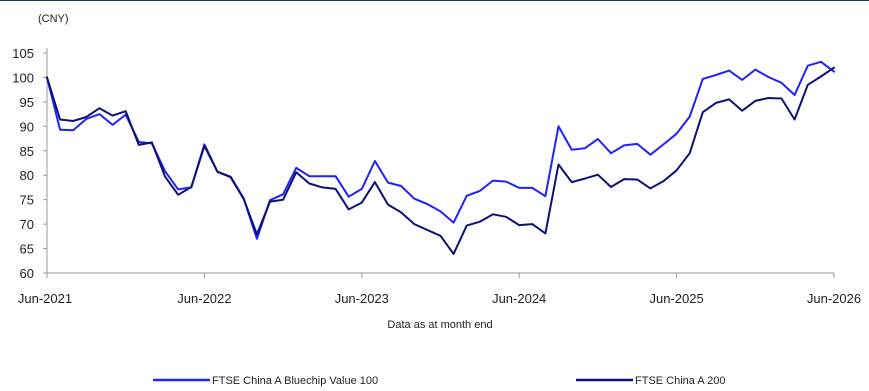  Describe the element at coordinates (27, 249) in the screenshot. I see `y-tick-label: 65` at that location.